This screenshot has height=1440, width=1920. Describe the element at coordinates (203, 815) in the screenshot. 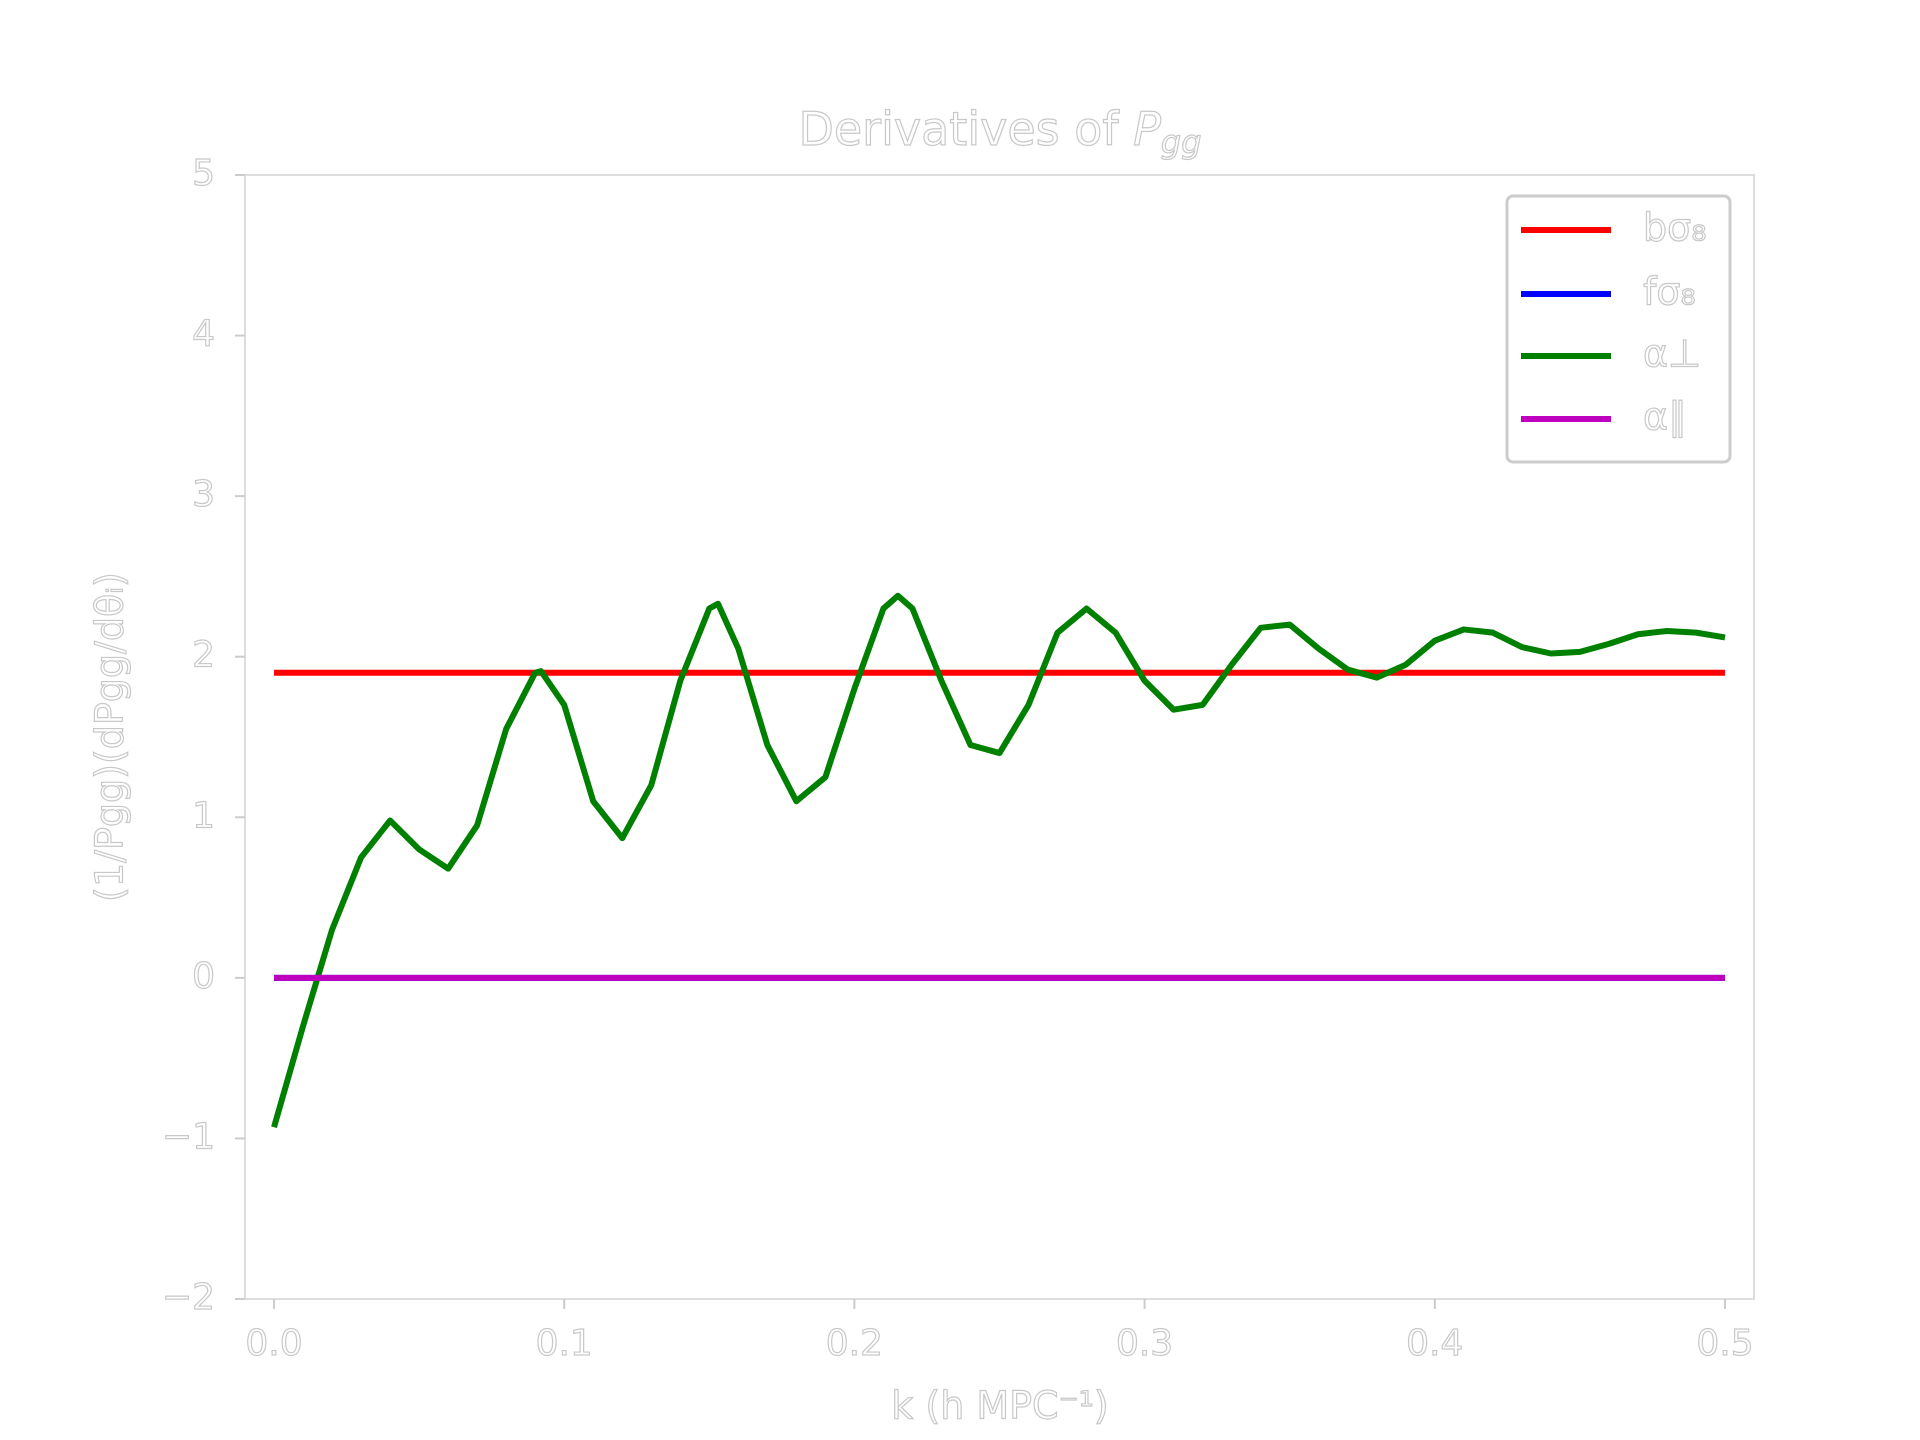

I see `y-tick-label: 1` at that location.